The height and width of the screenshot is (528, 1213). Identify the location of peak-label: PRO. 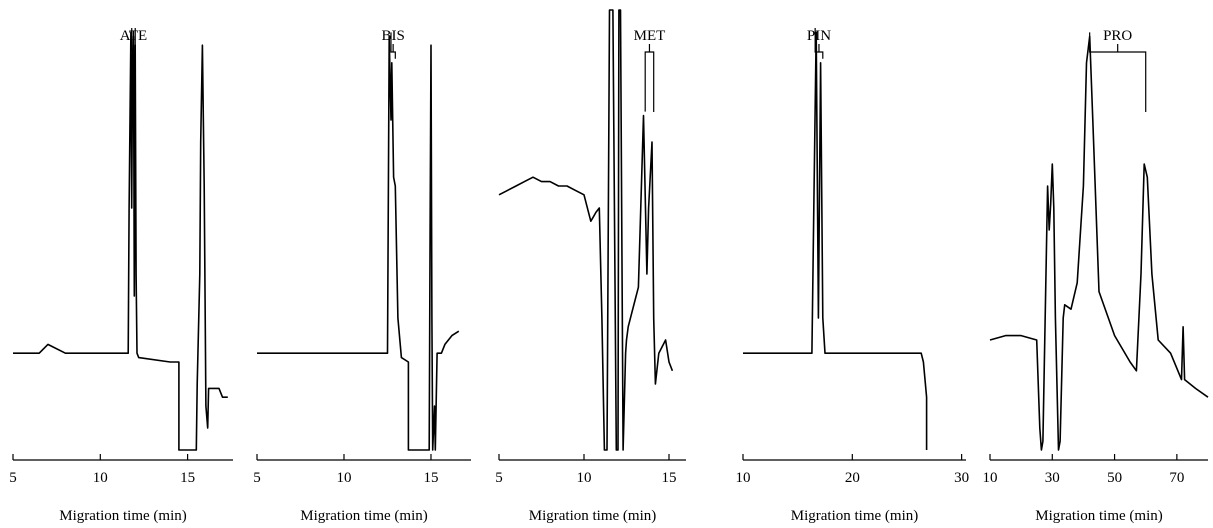
(1117, 36).